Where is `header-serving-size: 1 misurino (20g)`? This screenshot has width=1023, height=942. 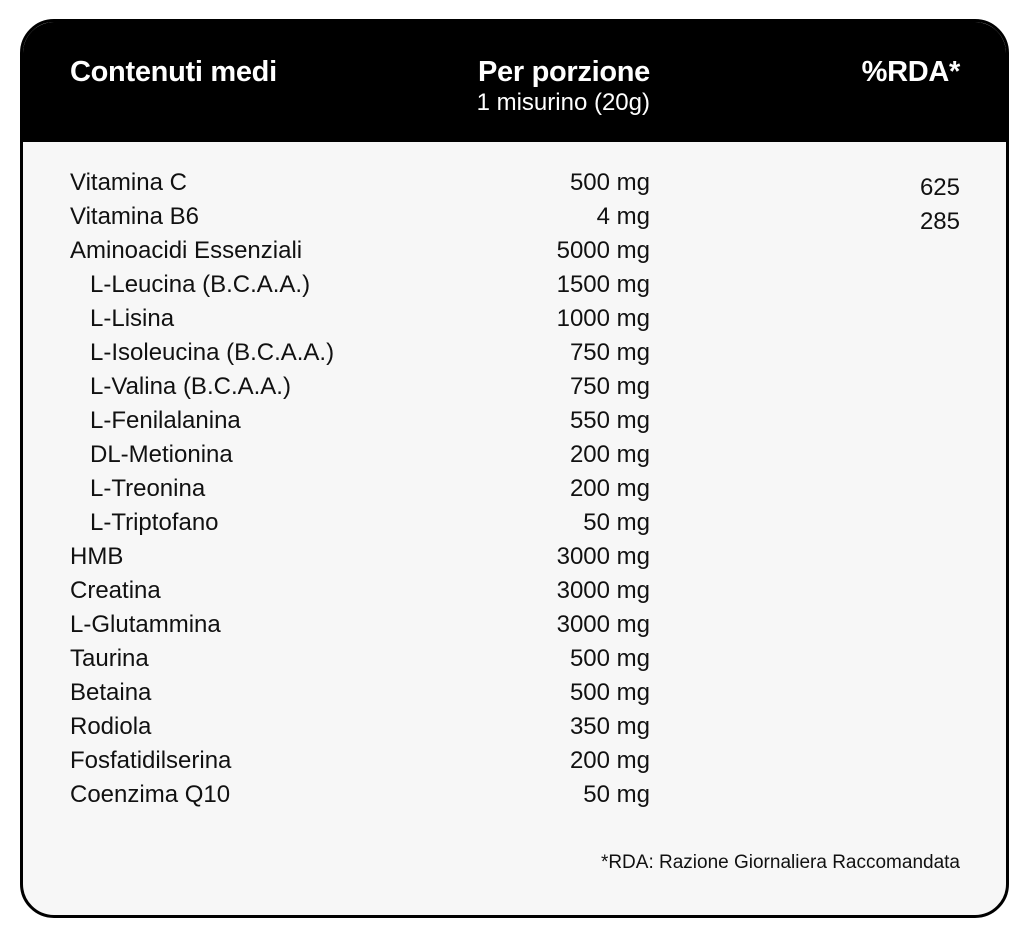 header-serving-size: 1 misurino (20g) is located at coordinates (563, 102).